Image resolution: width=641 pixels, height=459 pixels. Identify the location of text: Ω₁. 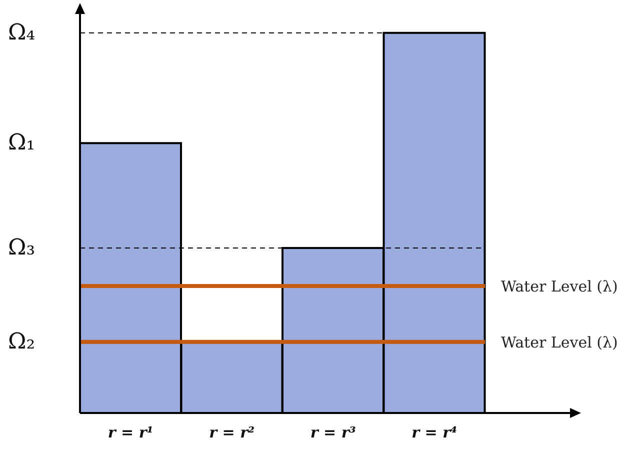
(22, 143).